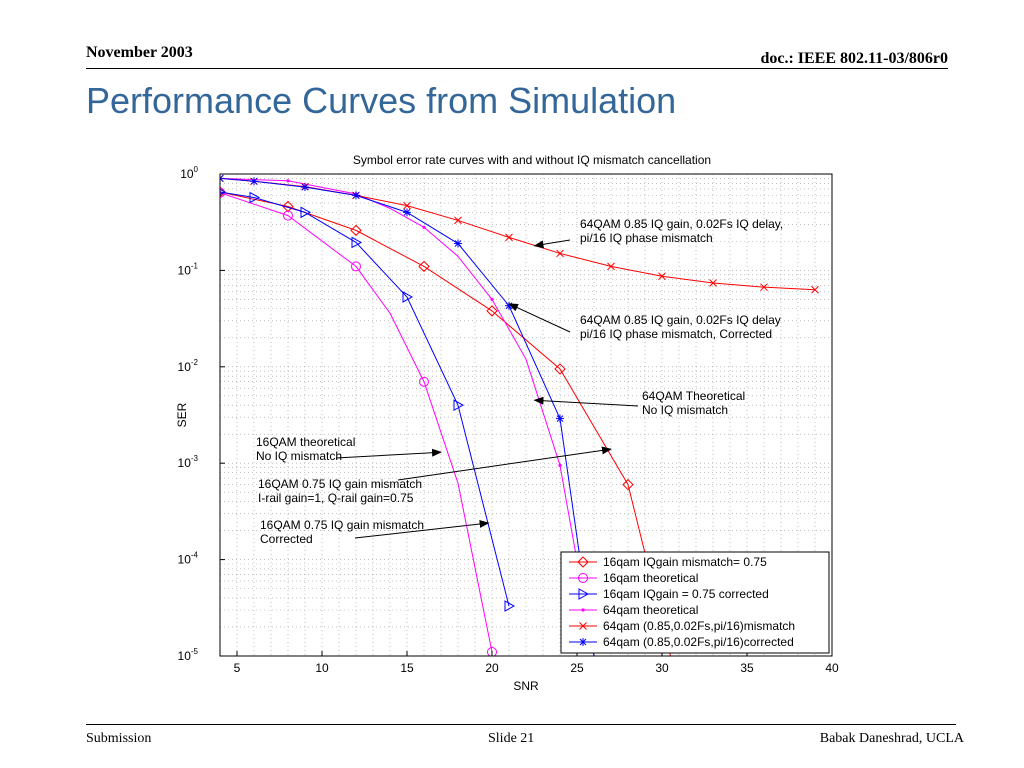 The width and height of the screenshot is (1024, 768). I want to click on legend-entry-0: 16qam IQgain mismatch= 0.75, so click(668, 562).